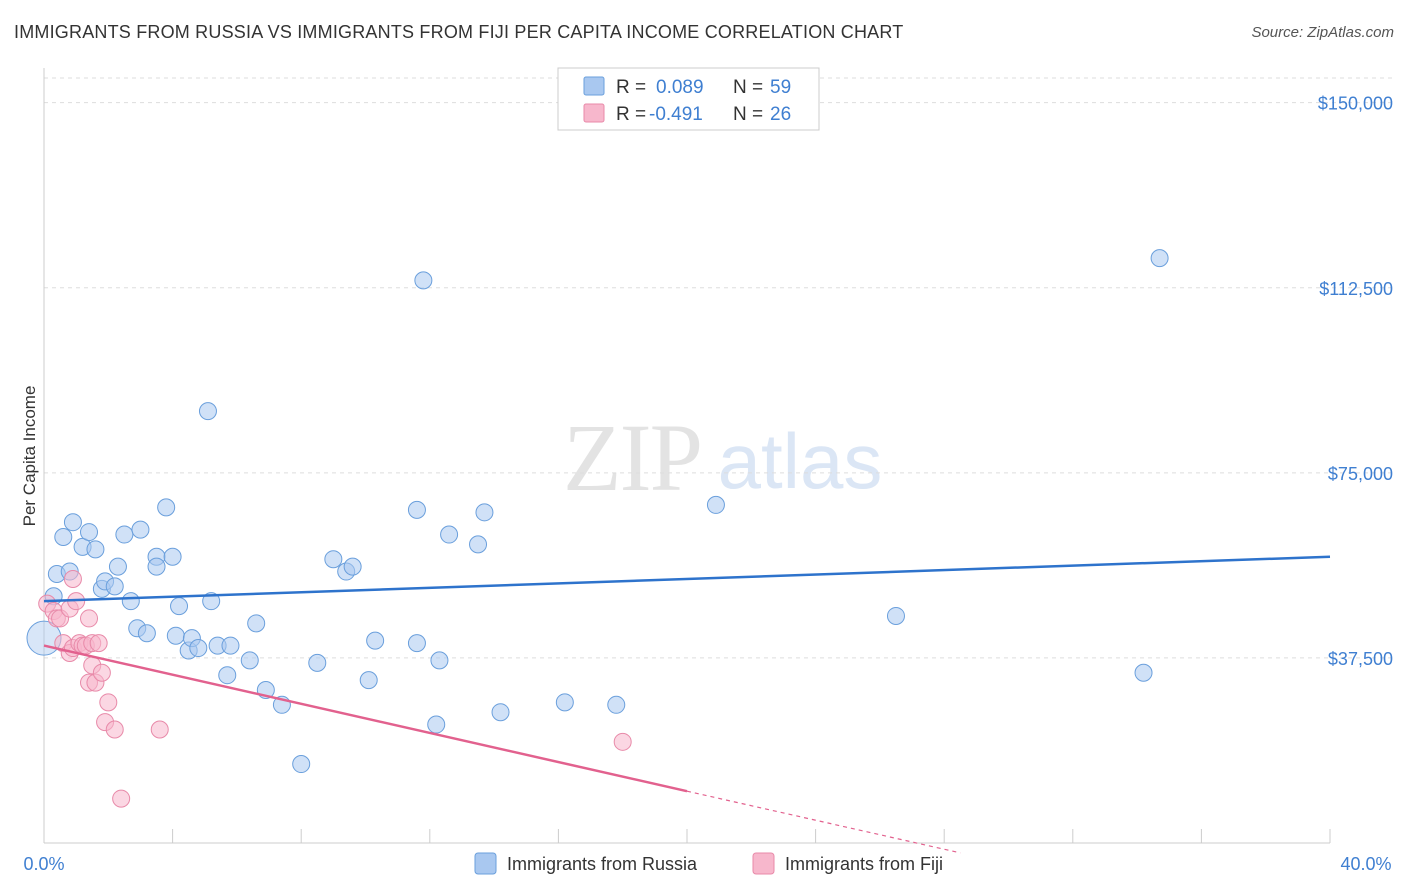  I want to click on legend-box: R = 0.089 N = 59 R = -0.491 N = 26, so click(688, 99).